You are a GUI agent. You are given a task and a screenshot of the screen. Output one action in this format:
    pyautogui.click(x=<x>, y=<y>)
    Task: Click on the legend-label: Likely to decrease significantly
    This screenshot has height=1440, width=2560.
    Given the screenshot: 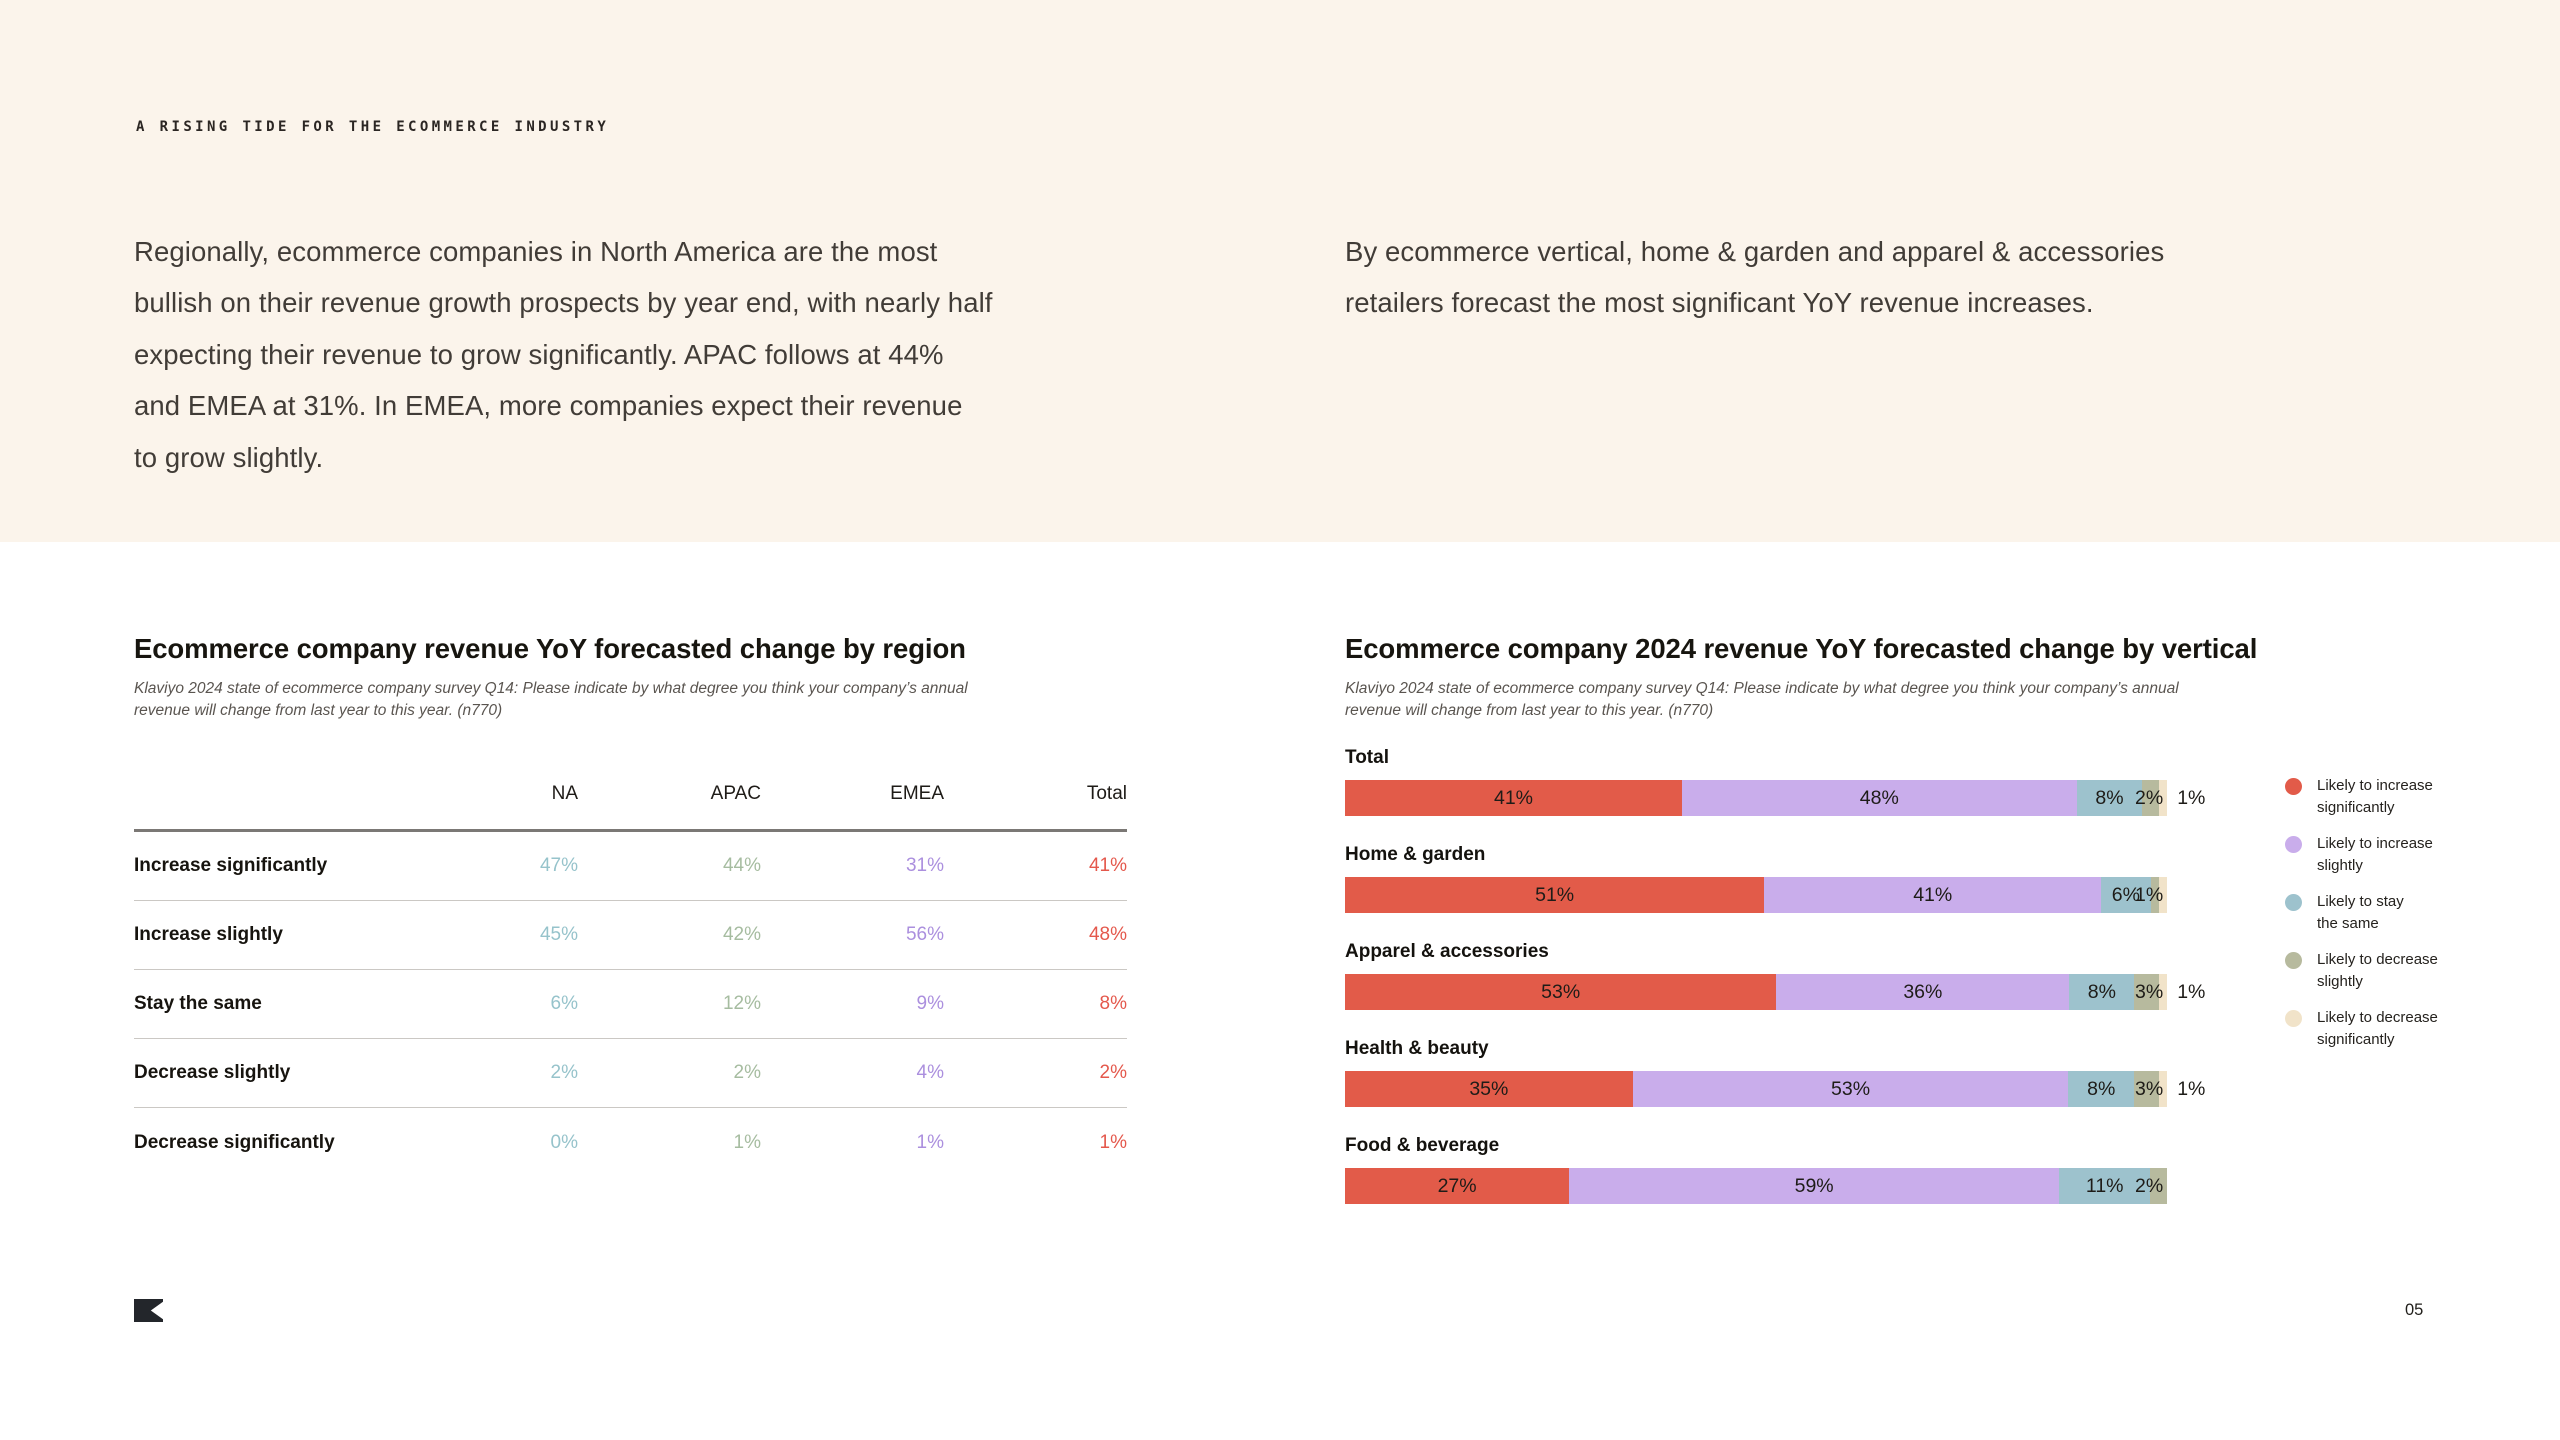 What is the action you would take?
    pyautogui.click(x=2377, y=1029)
    